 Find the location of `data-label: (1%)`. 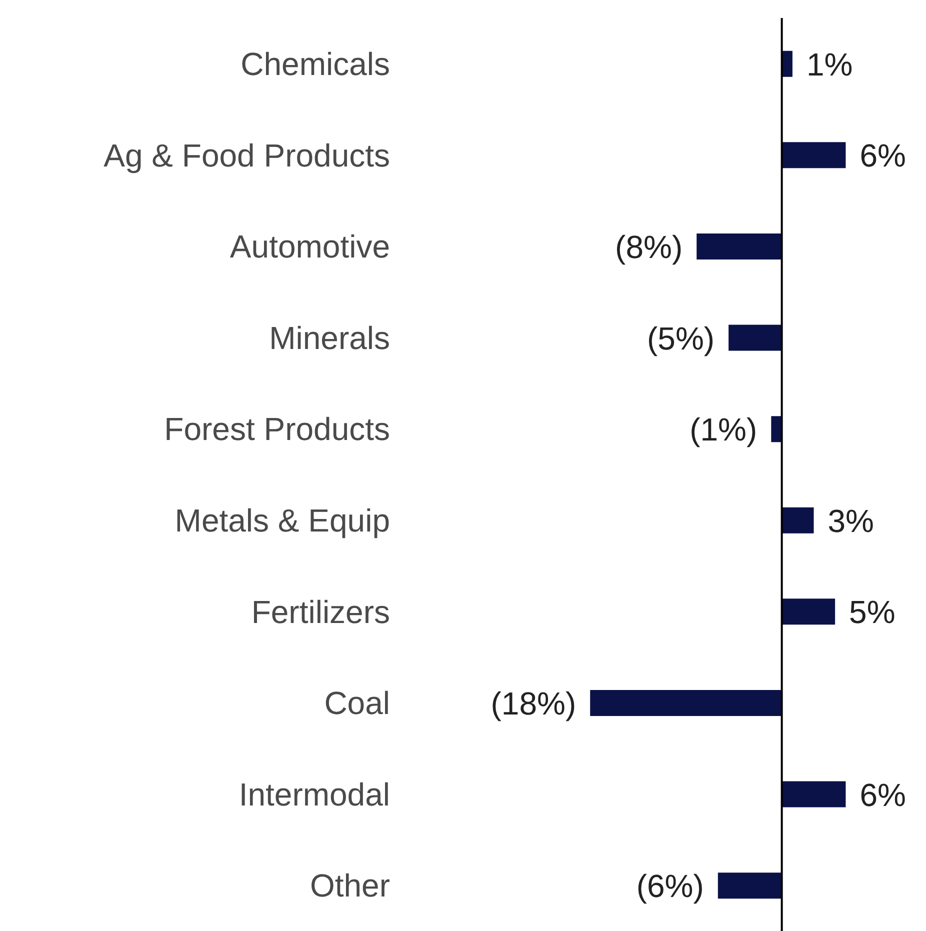

data-label: (1%) is located at coordinates (724, 430).